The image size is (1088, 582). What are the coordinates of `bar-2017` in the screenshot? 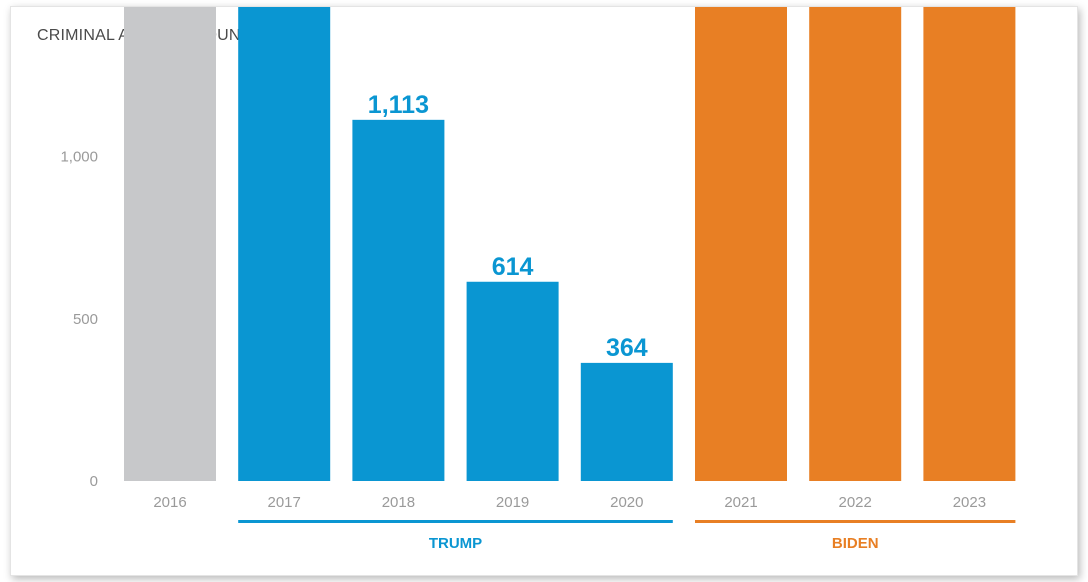 It's located at (284, 244).